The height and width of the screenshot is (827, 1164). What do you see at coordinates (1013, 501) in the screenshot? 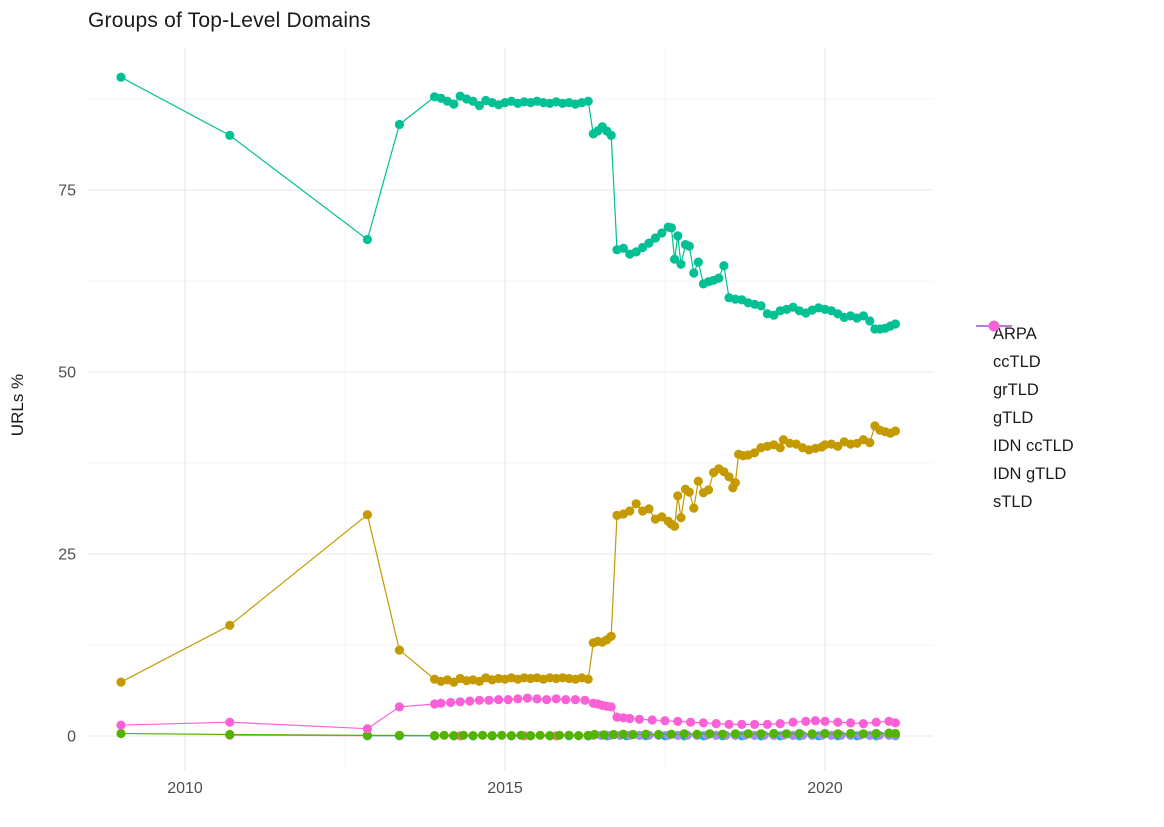
I see `legend-label: sTLD` at bounding box center [1013, 501].